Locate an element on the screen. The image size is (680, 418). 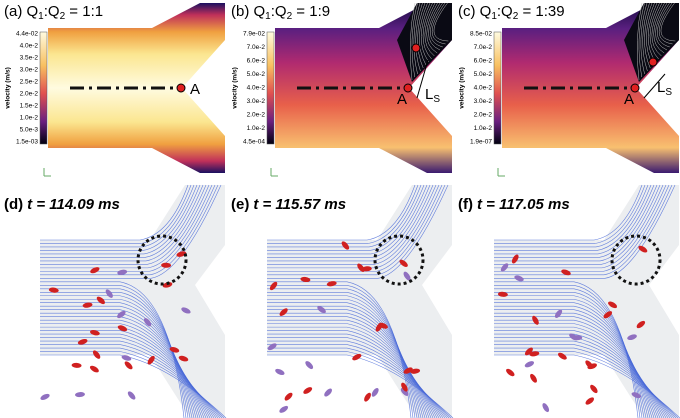
point-label: A is located at coordinates (195, 89).